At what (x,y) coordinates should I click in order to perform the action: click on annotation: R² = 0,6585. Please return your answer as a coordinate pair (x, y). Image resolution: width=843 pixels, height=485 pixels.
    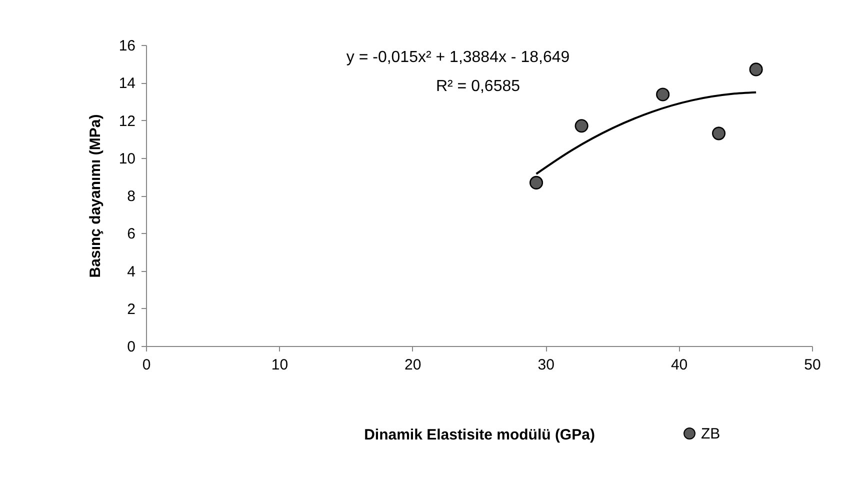
    Looking at the image, I should click on (478, 86).